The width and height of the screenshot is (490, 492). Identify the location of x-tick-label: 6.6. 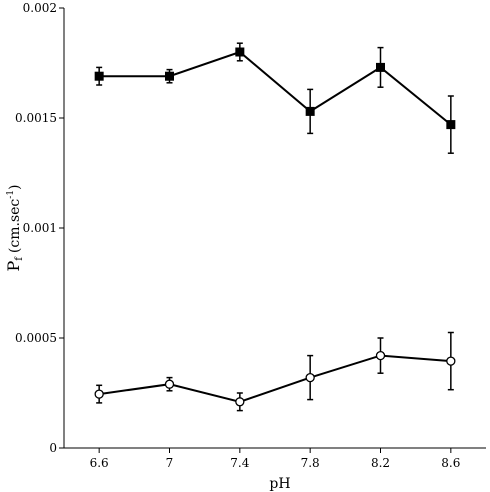
(99, 463).